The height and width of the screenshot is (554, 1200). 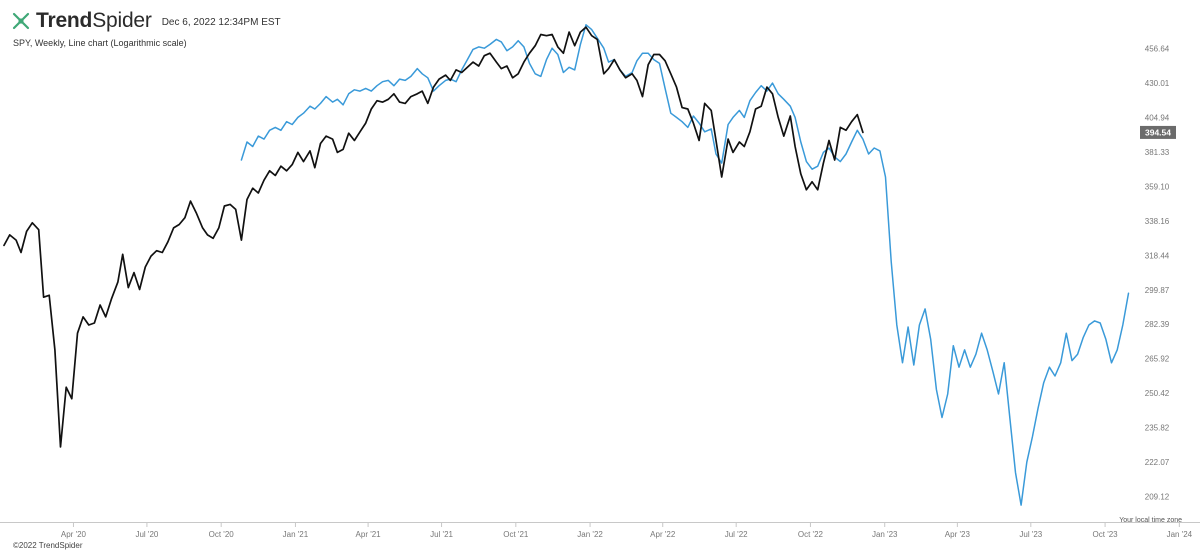 What do you see at coordinates (1157, 255) in the screenshot?
I see `y-tick-label: 318.44` at bounding box center [1157, 255].